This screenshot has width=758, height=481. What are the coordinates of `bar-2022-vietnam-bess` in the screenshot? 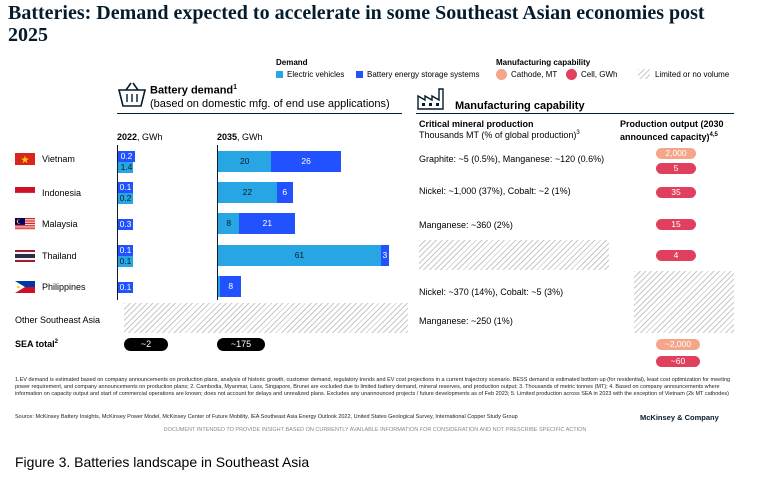 It's located at (126, 156).